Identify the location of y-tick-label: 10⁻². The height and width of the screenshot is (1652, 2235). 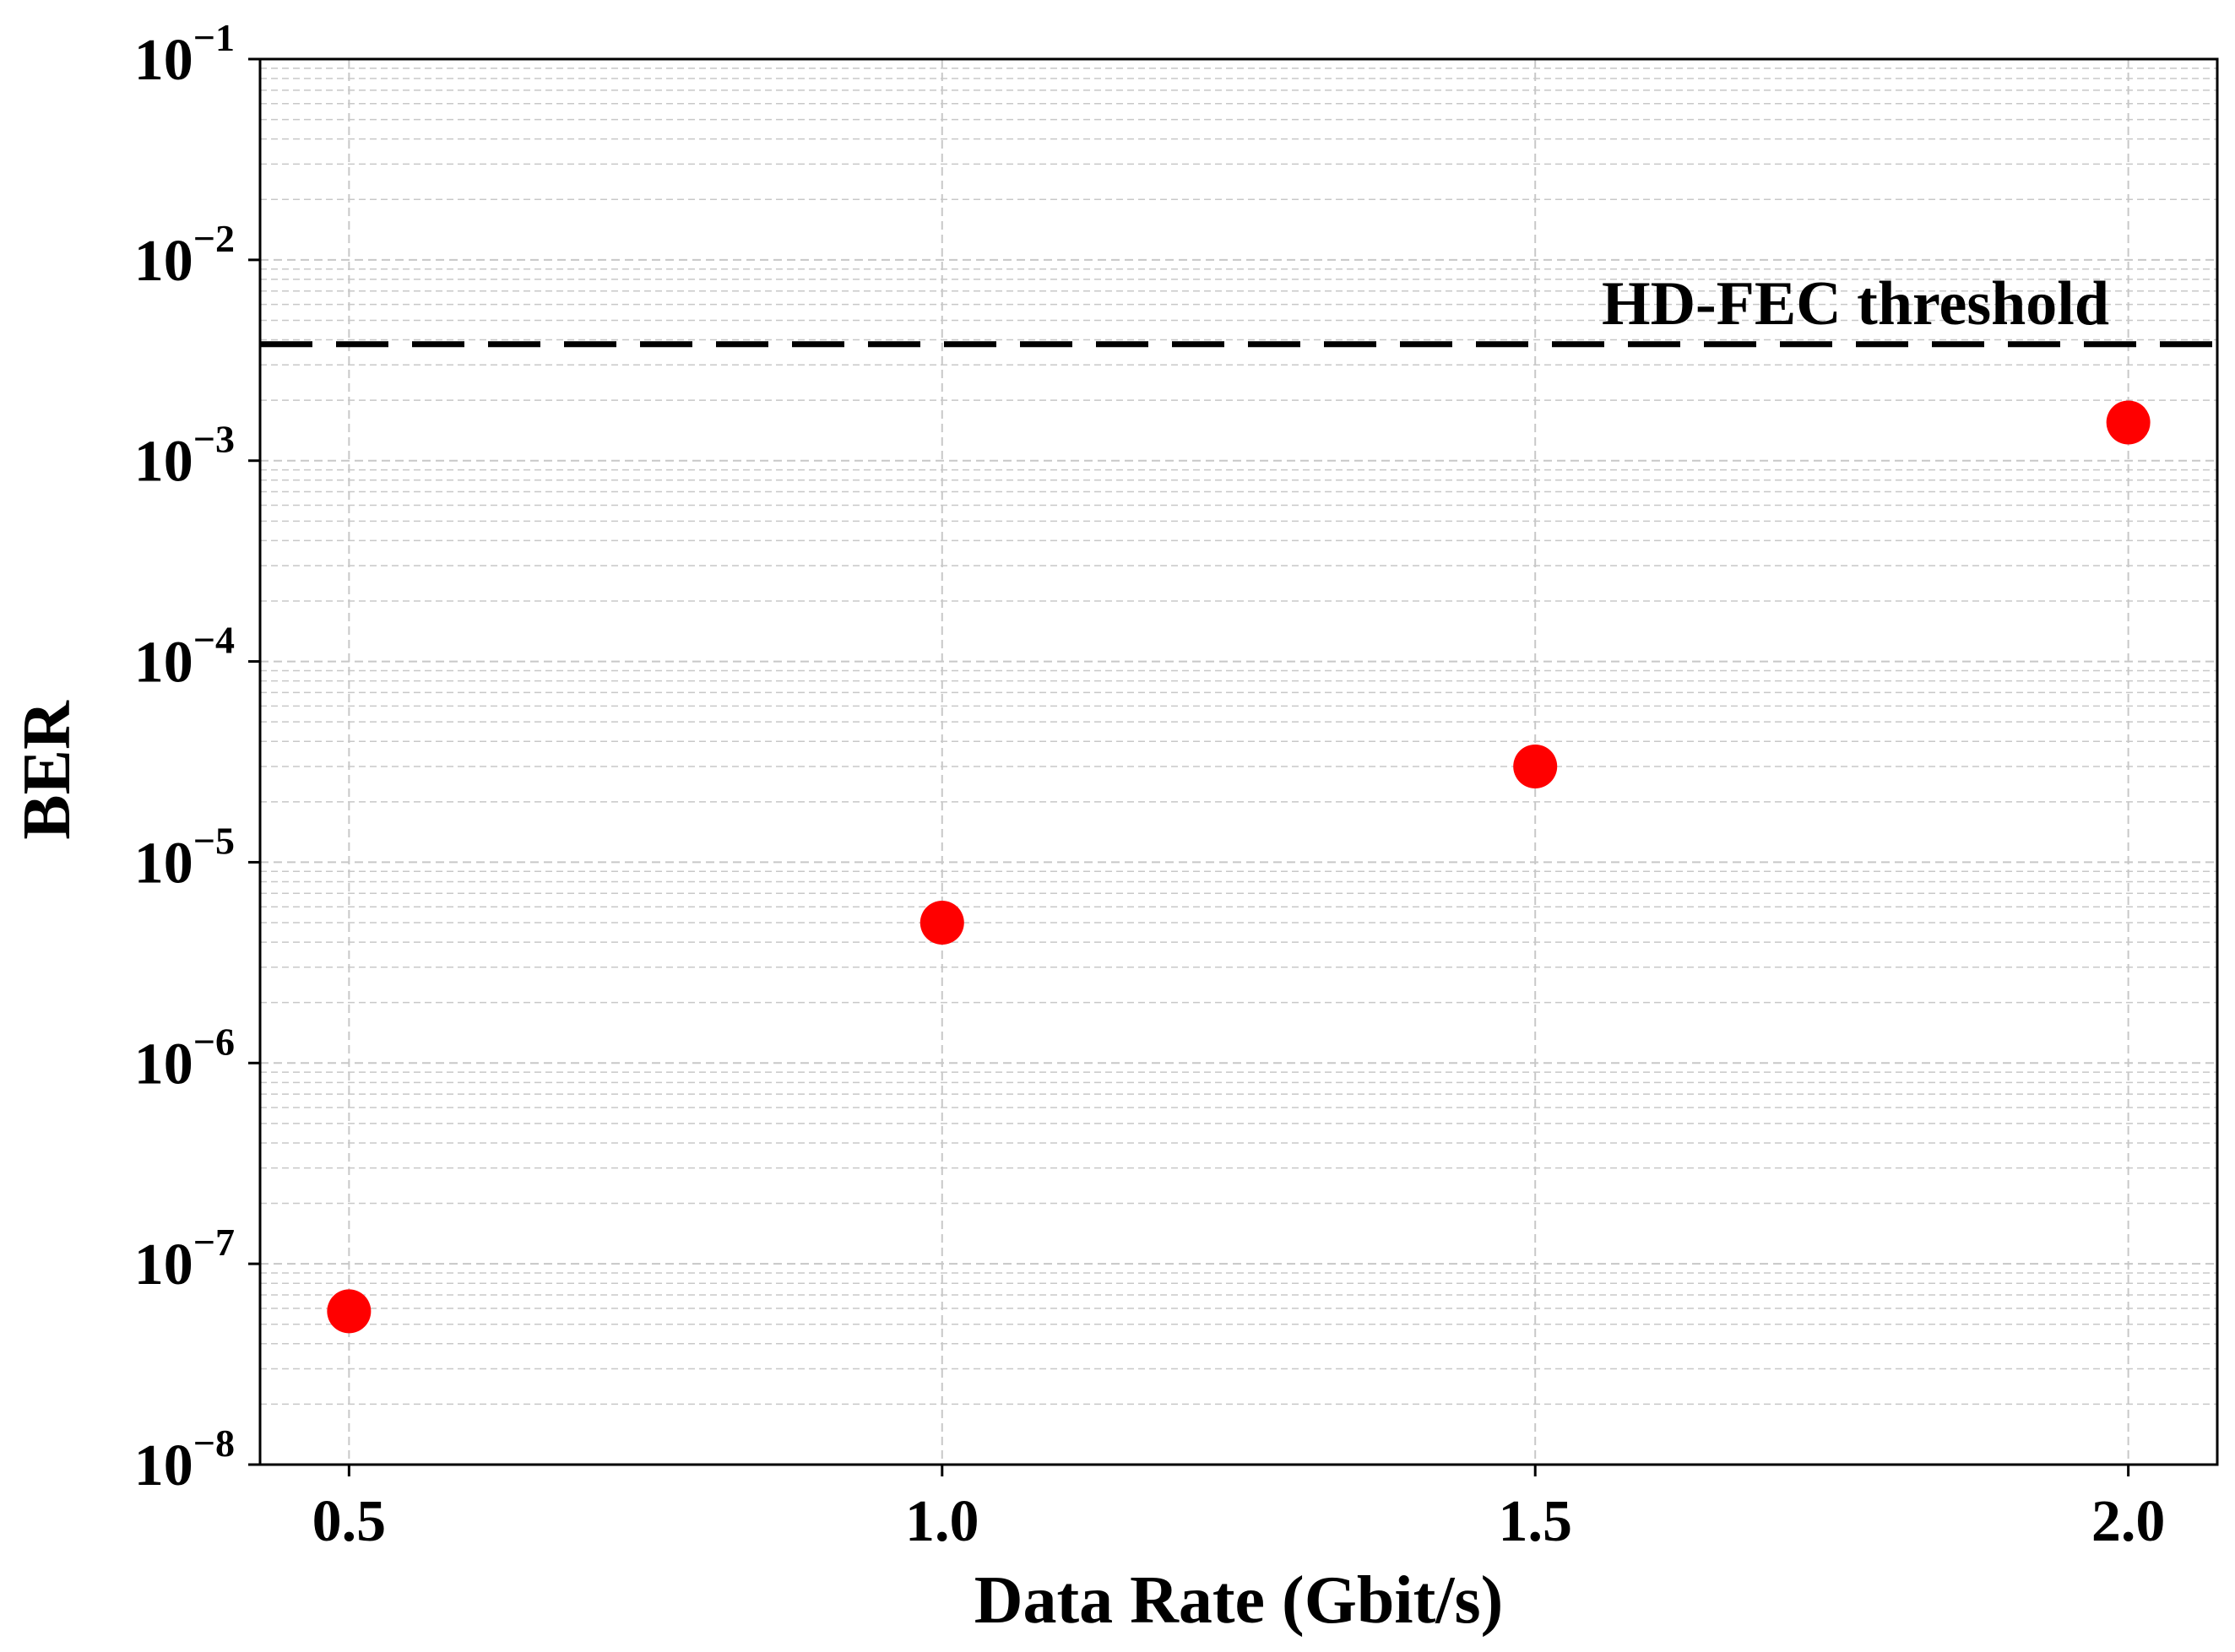
(184, 256).